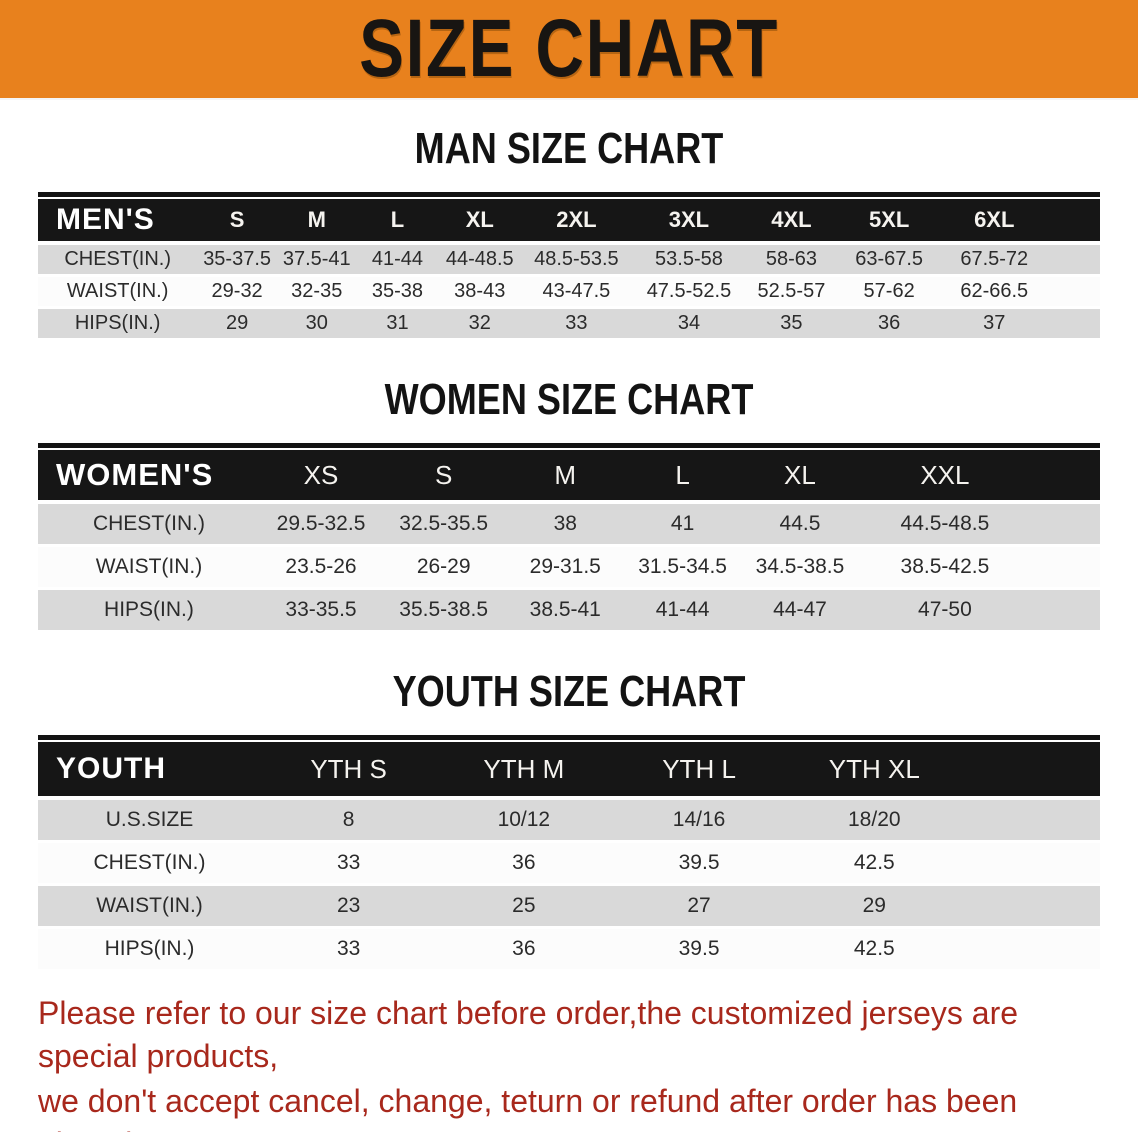 The height and width of the screenshot is (1132, 1138). I want to click on measurement-value-cell: 32, so click(480, 325).